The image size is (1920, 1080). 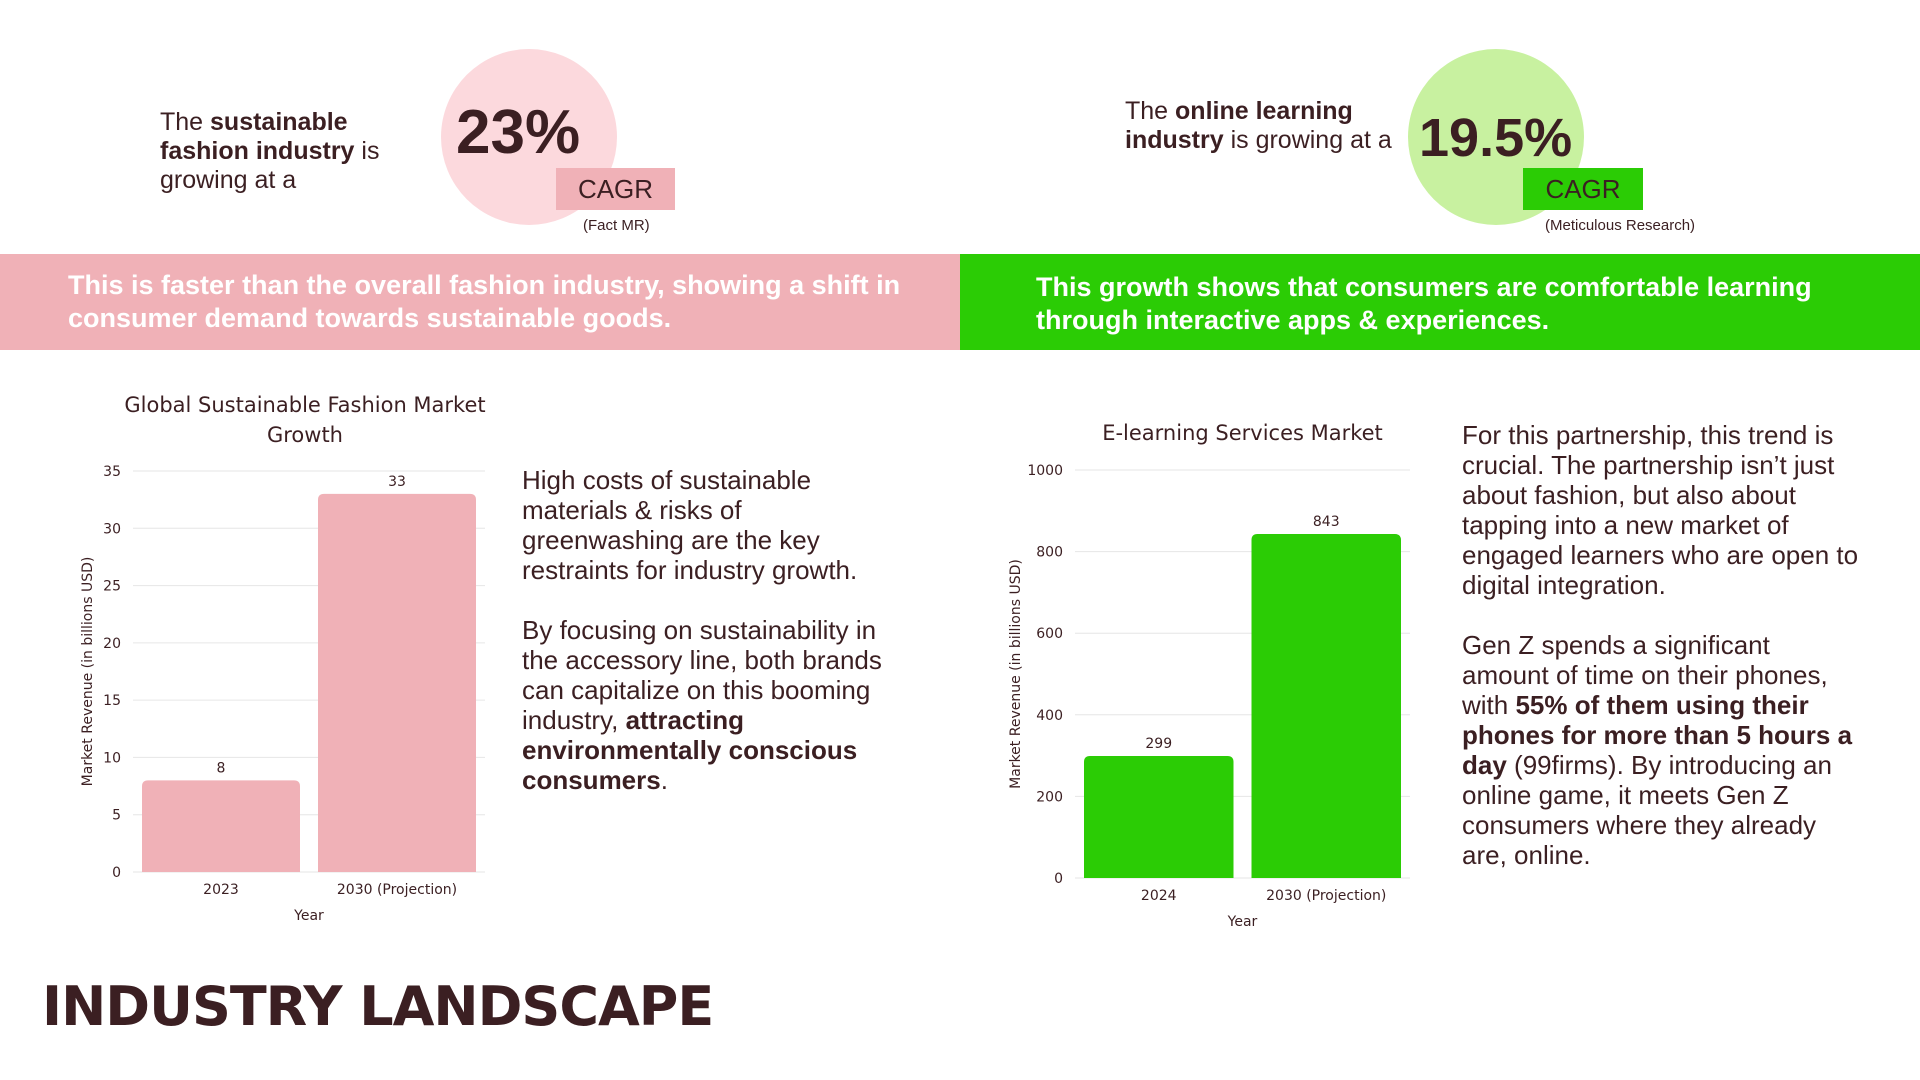 I want to click on y-tick-label: 30, so click(x=112, y=529).